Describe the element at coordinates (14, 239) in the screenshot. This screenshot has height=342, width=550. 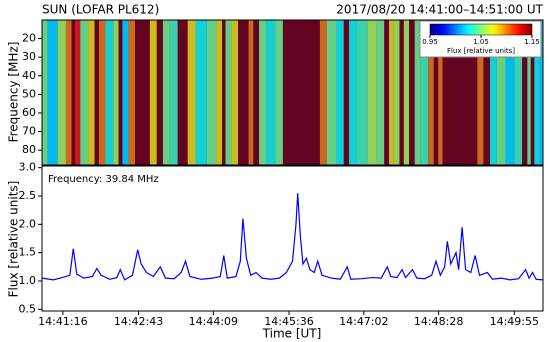
I see `y-axis-label: Flux [relative units]` at that location.